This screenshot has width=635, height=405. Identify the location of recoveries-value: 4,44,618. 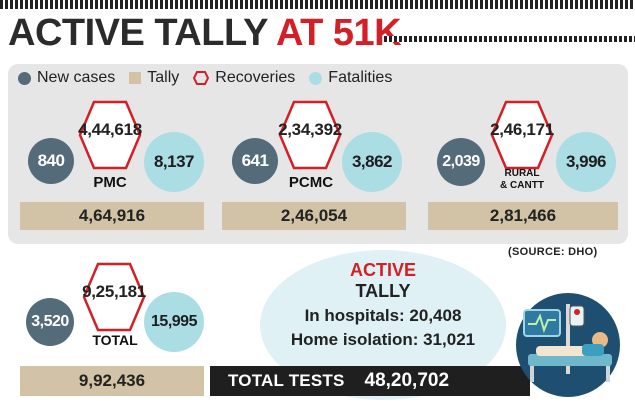
(110, 129).